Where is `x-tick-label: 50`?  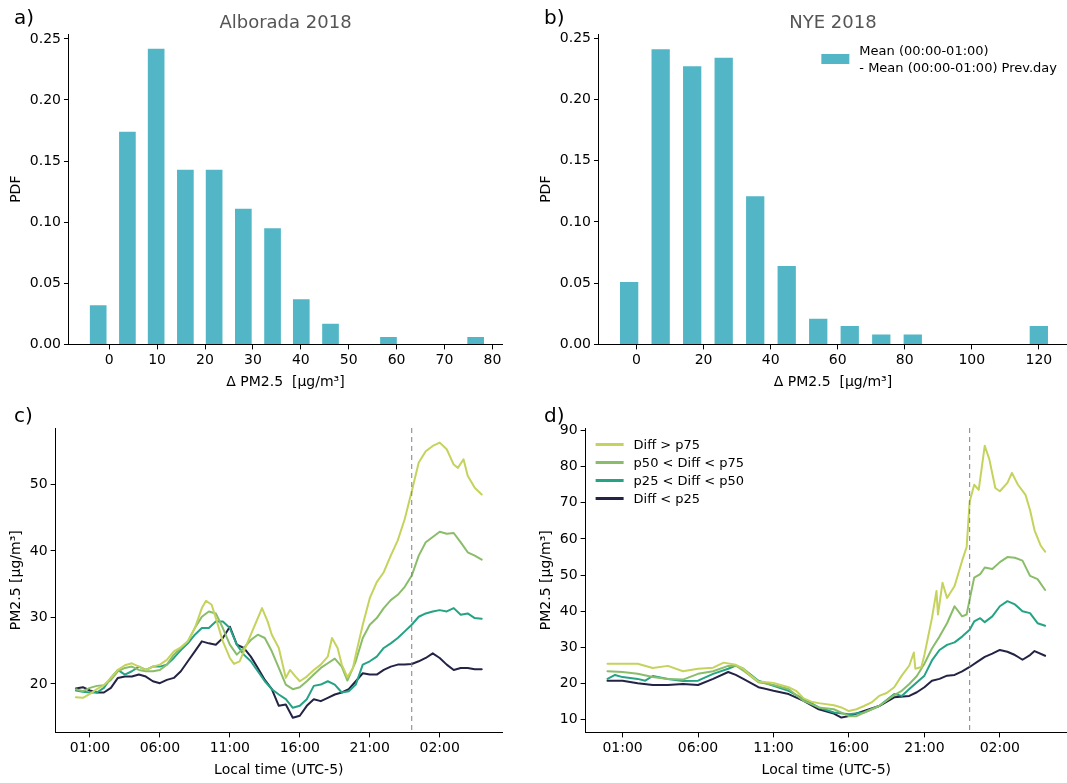 x-tick-label: 50 is located at coordinates (348, 359).